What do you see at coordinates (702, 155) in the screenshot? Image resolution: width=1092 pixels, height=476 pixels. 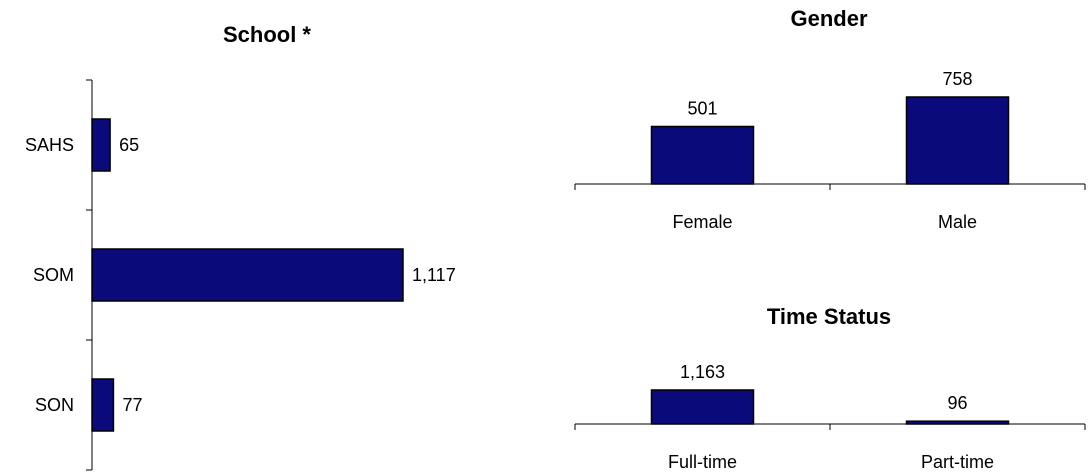 I see `gender-bar-female` at bounding box center [702, 155].